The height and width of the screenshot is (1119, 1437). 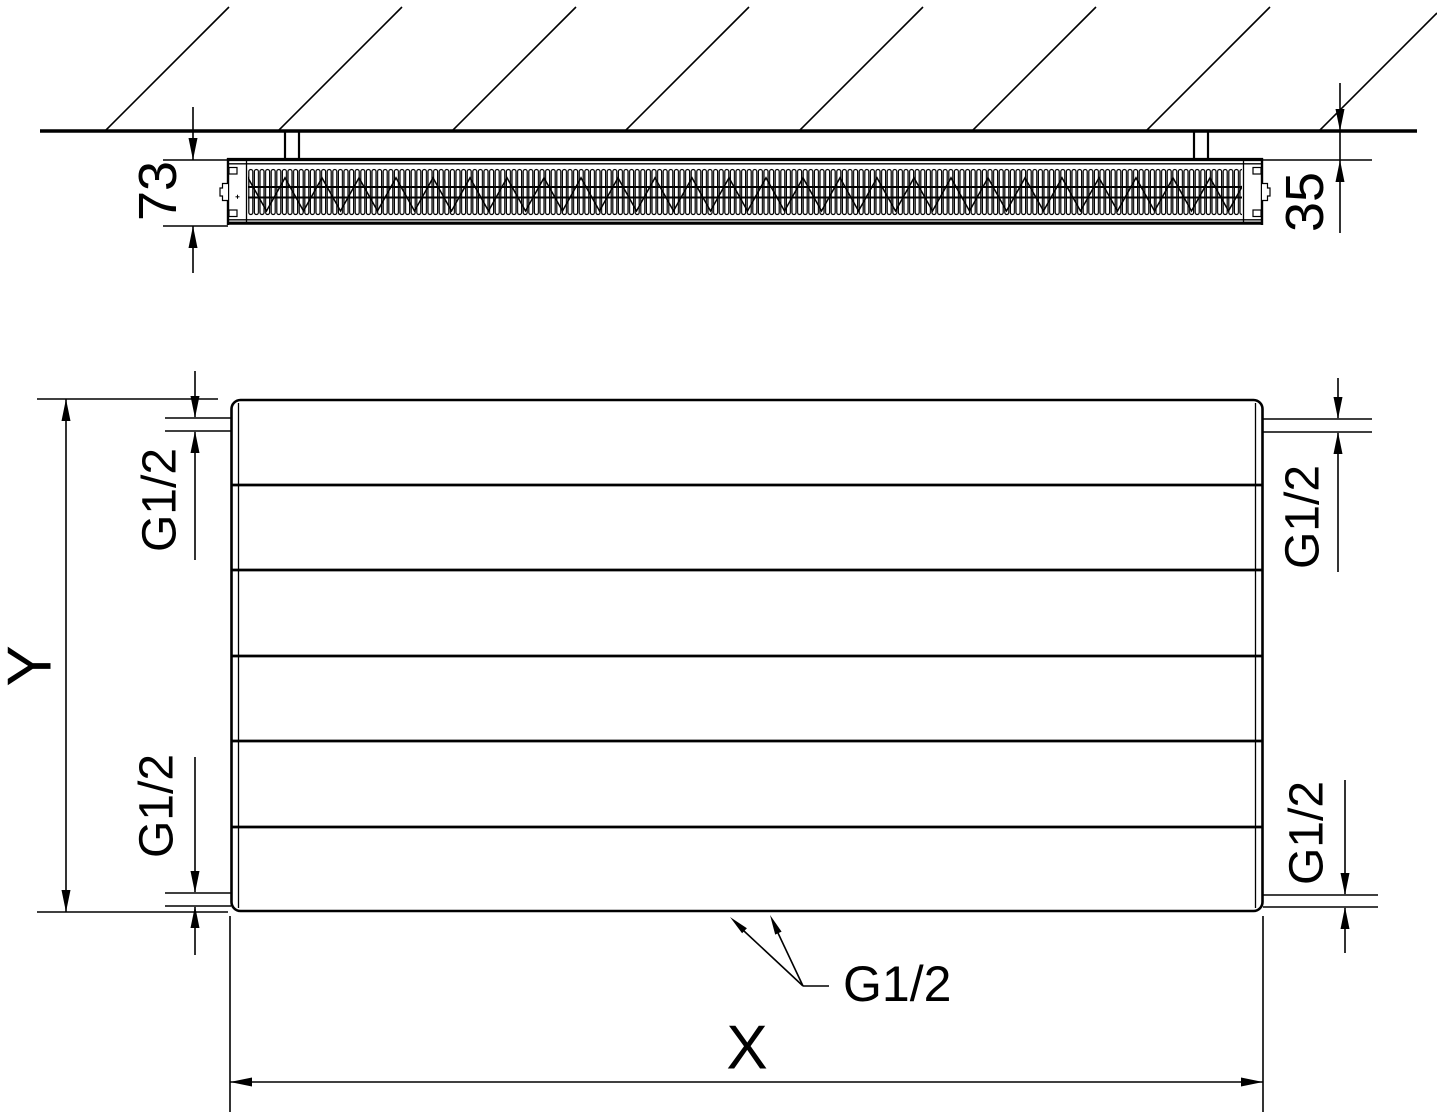 I want to click on dimension-g12-bottom-right: G1/2, so click(x=1315, y=866).